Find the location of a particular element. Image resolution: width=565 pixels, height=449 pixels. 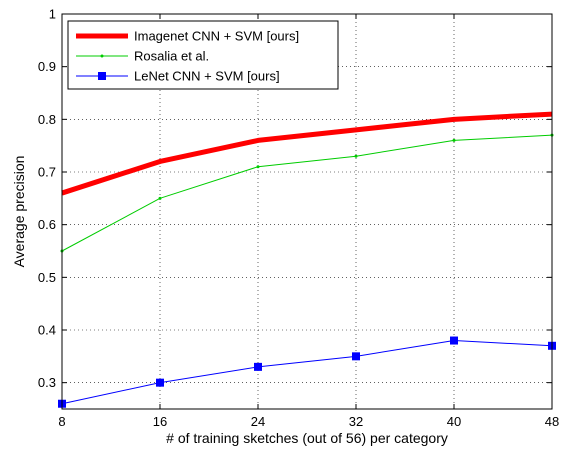

series-line is located at coordinates (307, 372).